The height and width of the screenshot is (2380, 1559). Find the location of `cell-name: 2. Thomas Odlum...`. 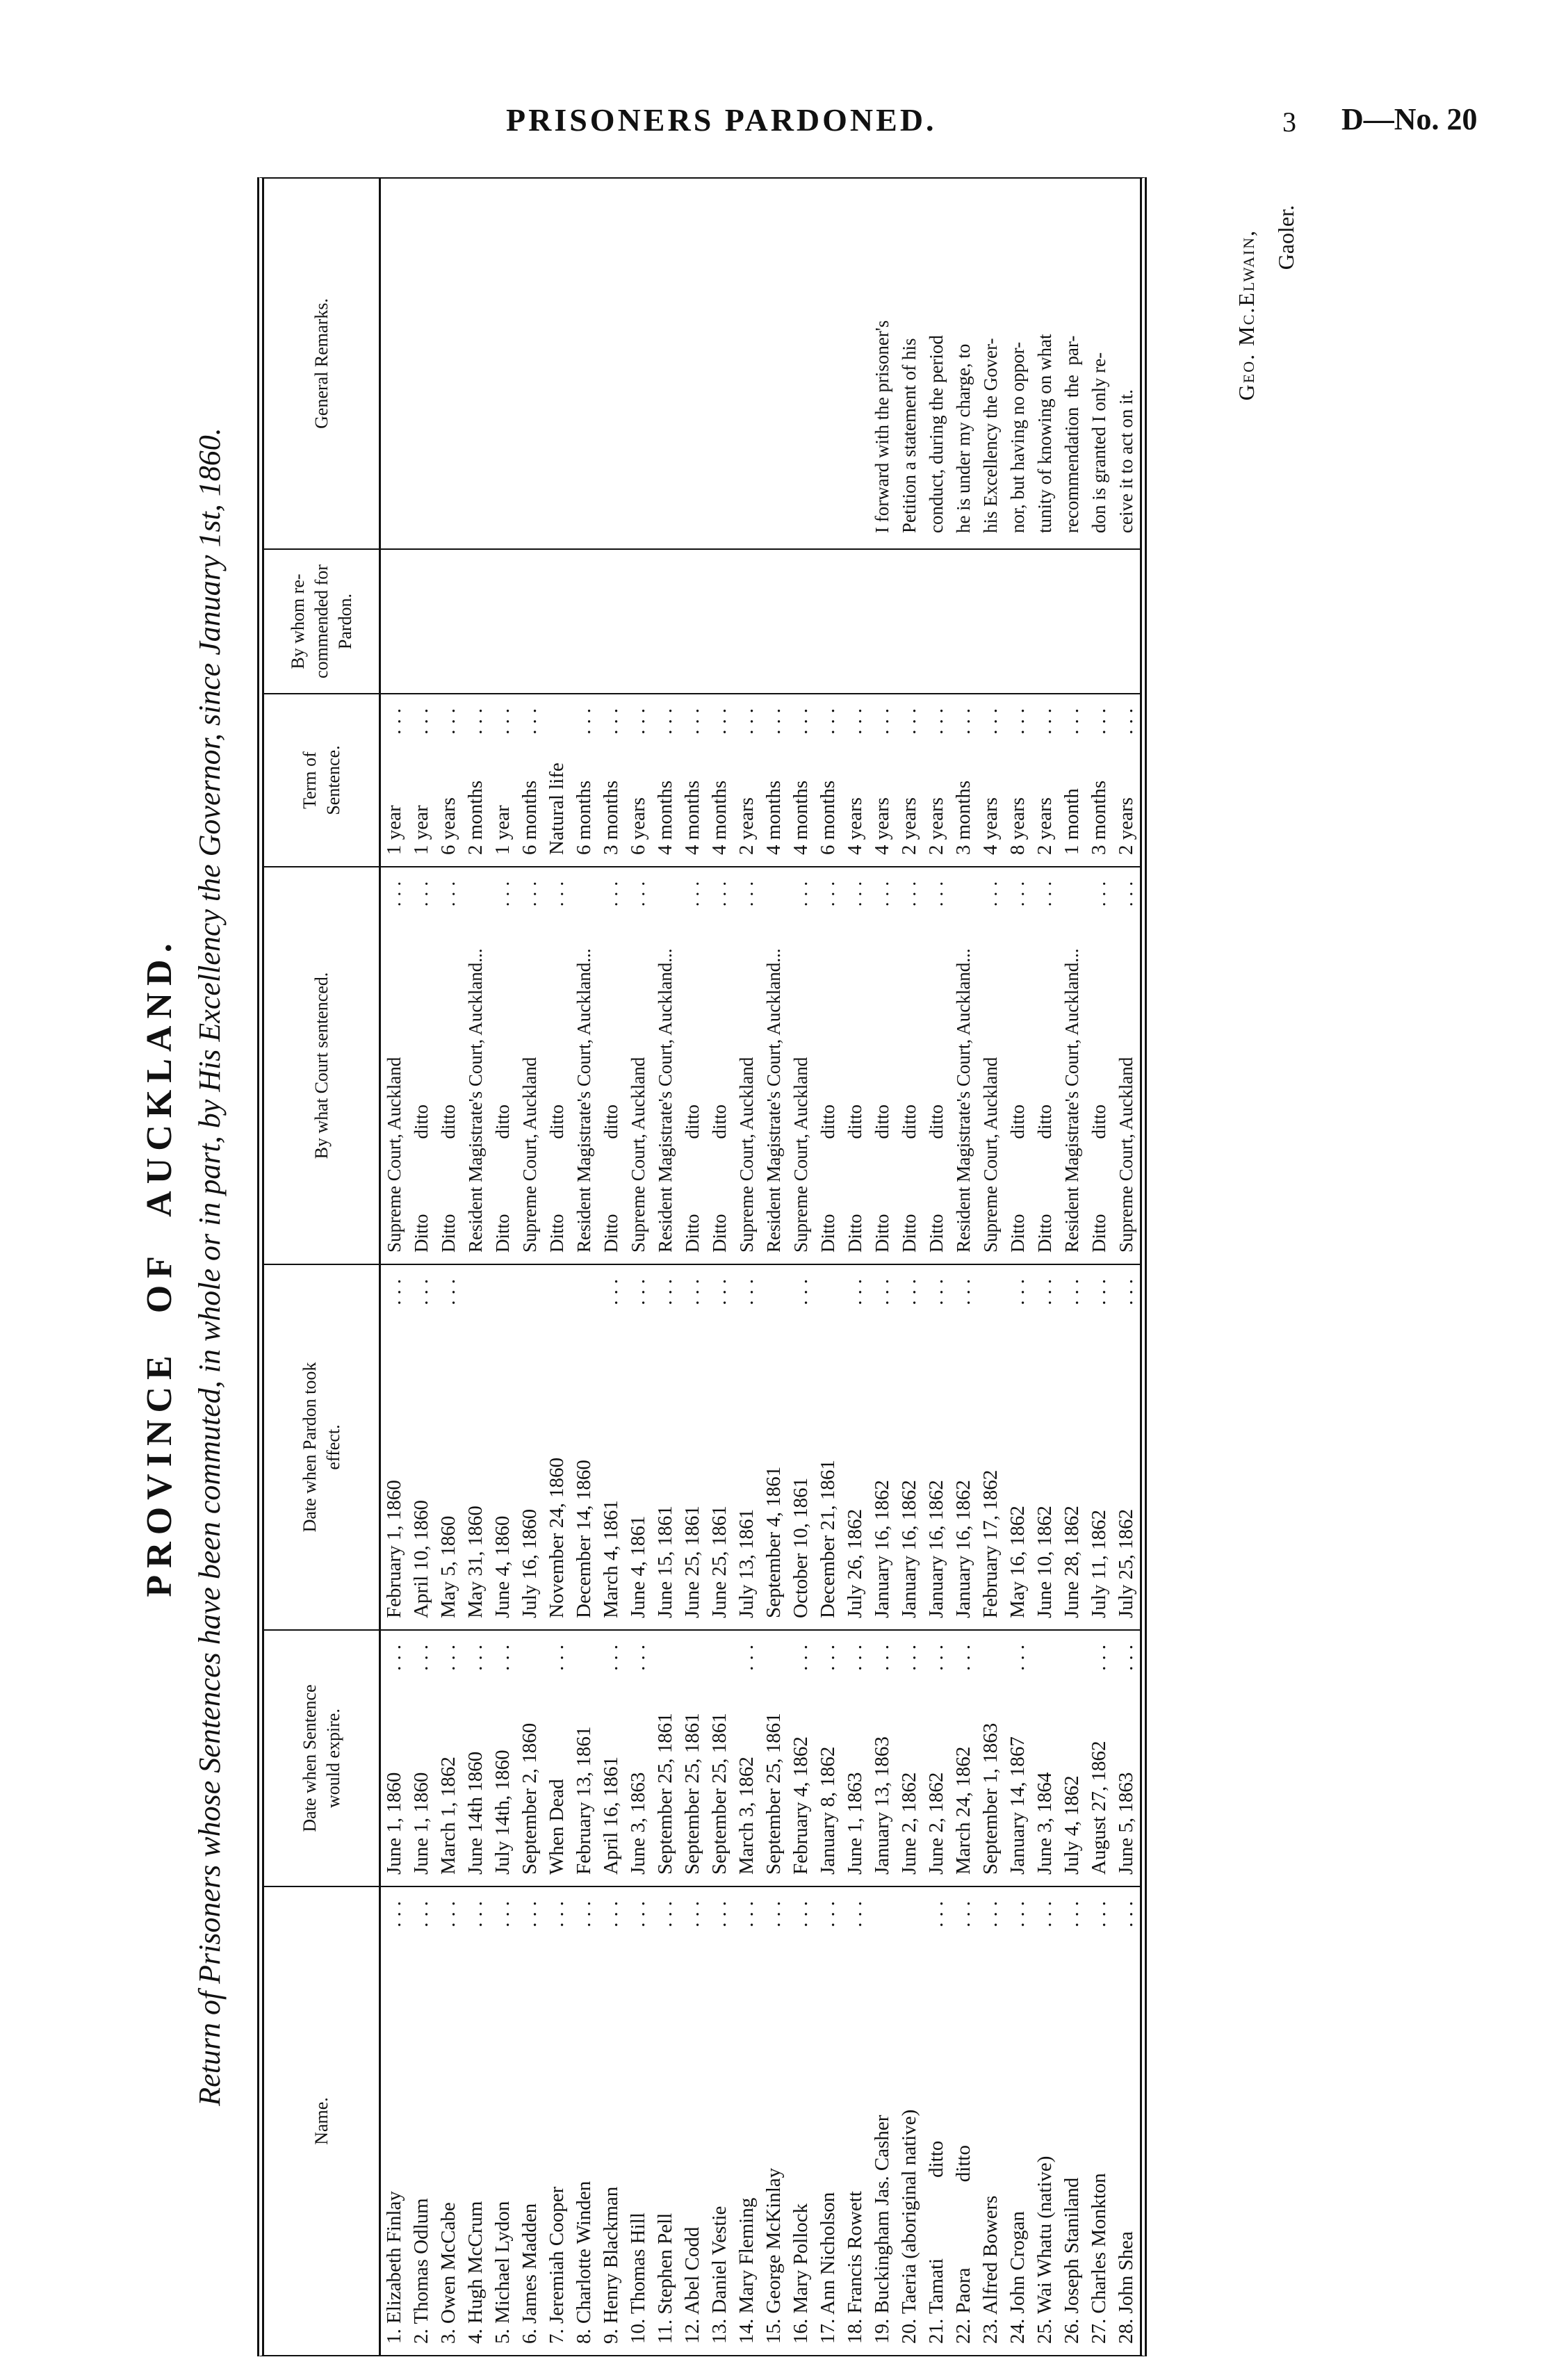

cell-name: 2. Thomas Odlum... is located at coordinates (422, 2121).